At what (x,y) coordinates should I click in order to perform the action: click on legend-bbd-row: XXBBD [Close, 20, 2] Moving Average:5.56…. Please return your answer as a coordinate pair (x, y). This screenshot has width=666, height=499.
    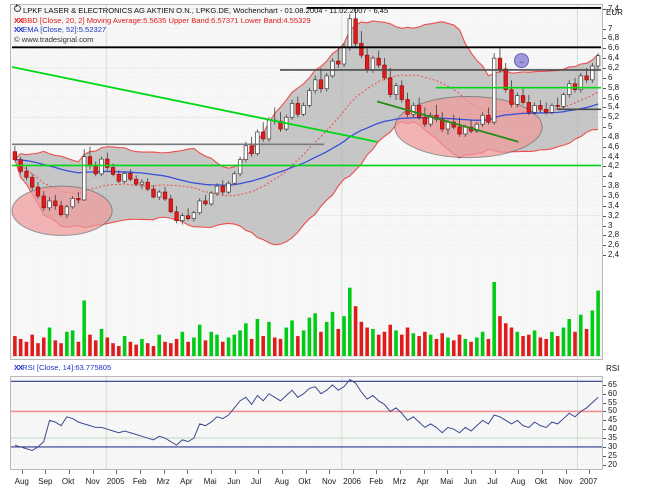
    Looking at the image, I should click on (201, 21).